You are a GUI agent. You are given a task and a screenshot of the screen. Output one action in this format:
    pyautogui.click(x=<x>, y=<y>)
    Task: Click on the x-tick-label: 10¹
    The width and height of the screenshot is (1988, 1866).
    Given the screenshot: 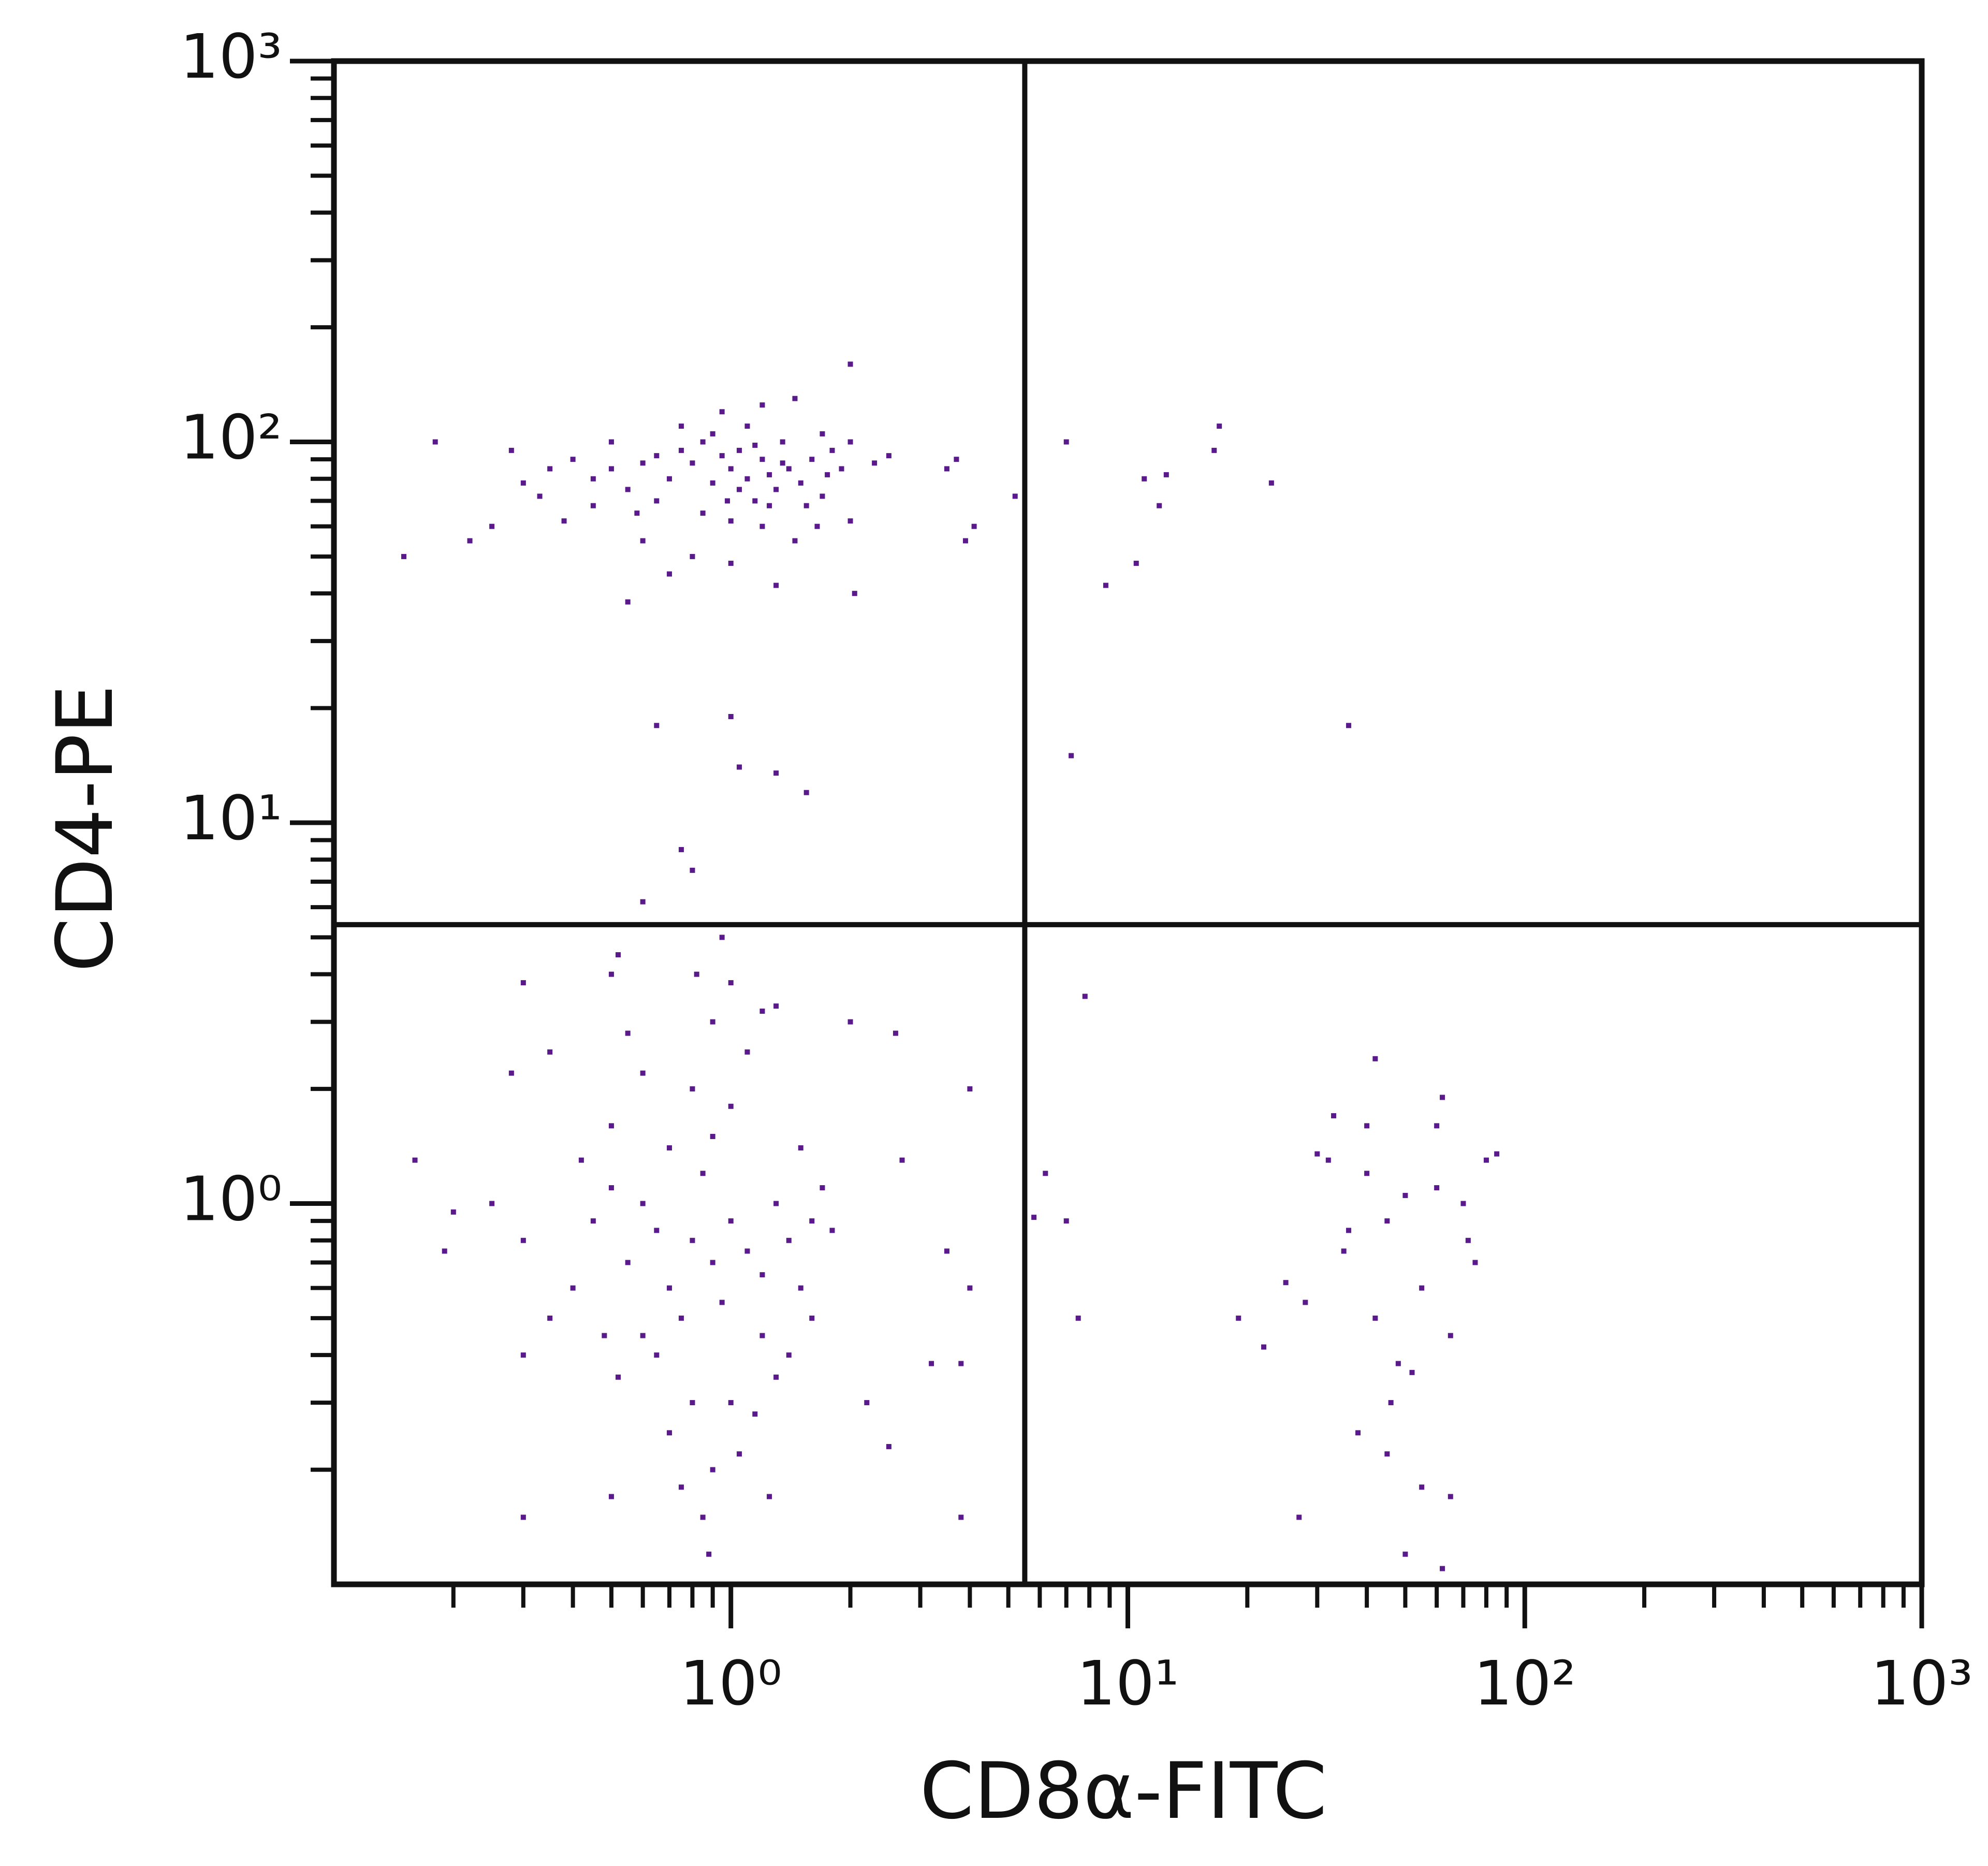 What is the action you would take?
    pyautogui.click(x=1128, y=1683)
    